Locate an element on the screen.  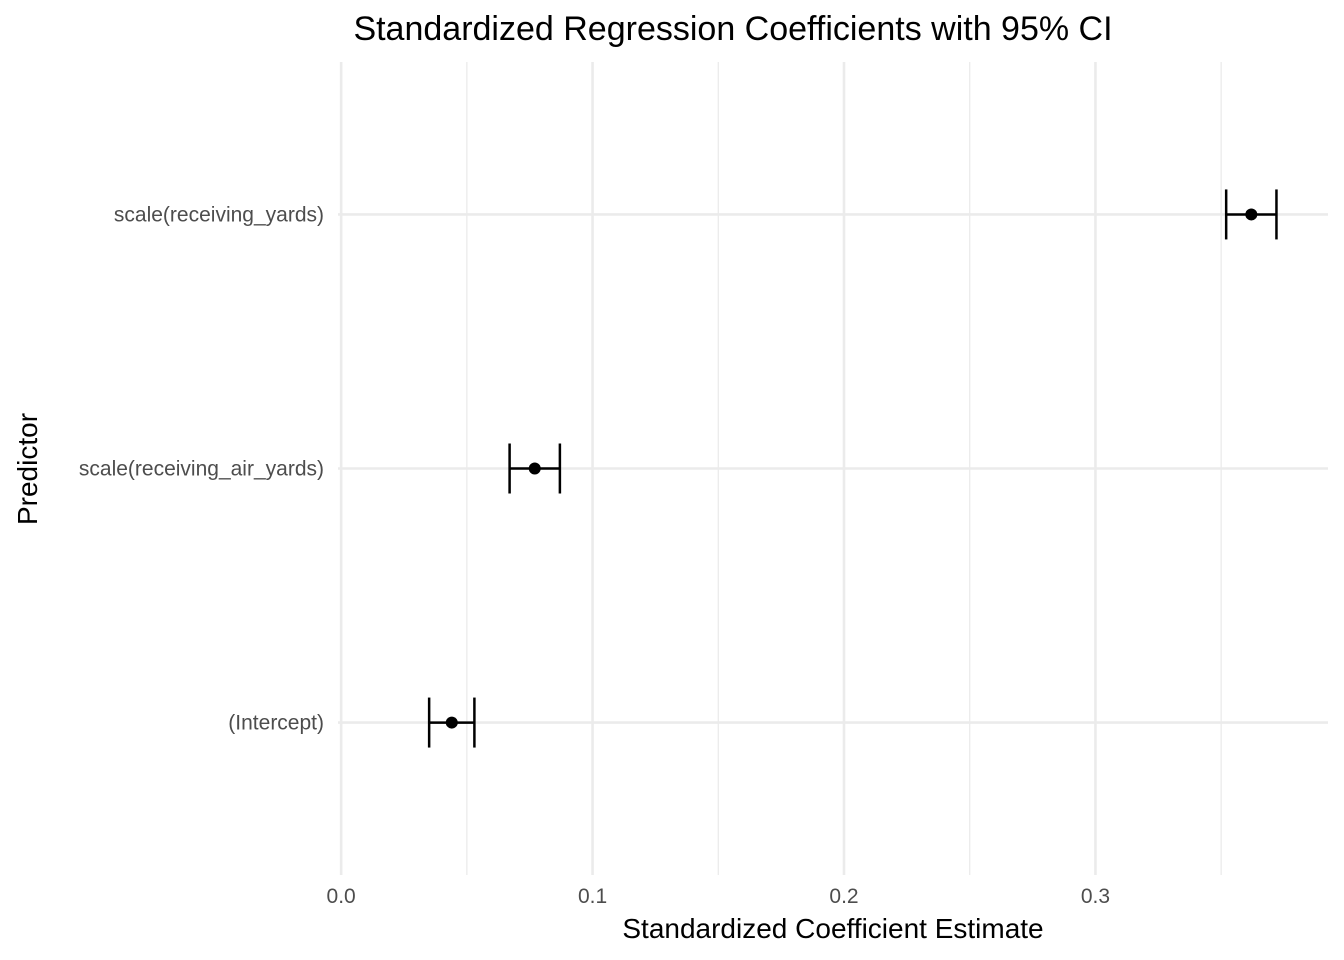
x-tick-label: 0.2 is located at coordinates (843, 896).